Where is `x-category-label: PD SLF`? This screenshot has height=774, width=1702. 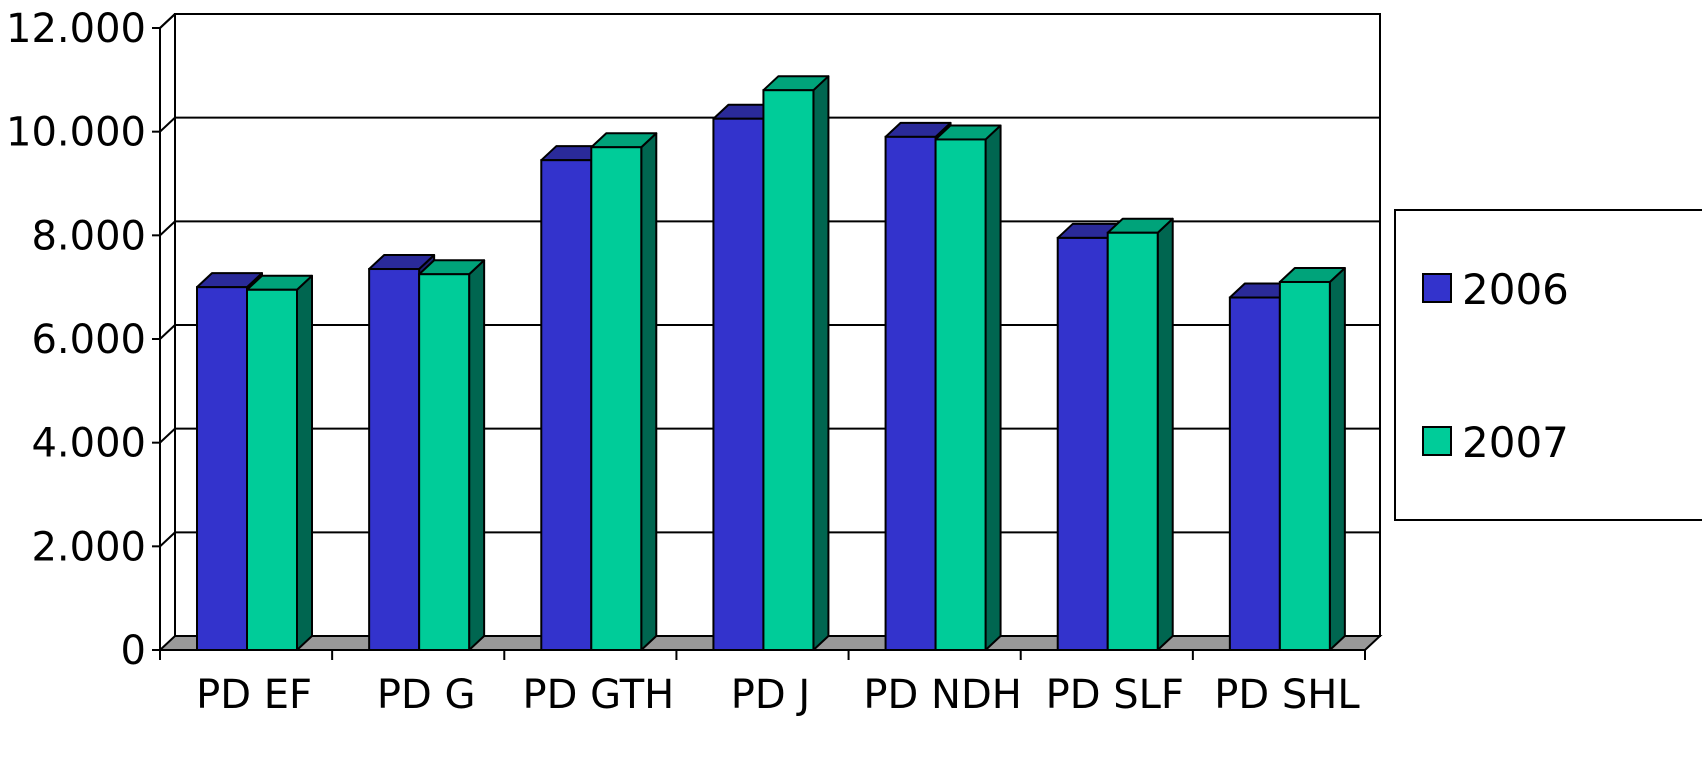 x-category-label: PD SLF is located at coordinates (1115, 695).